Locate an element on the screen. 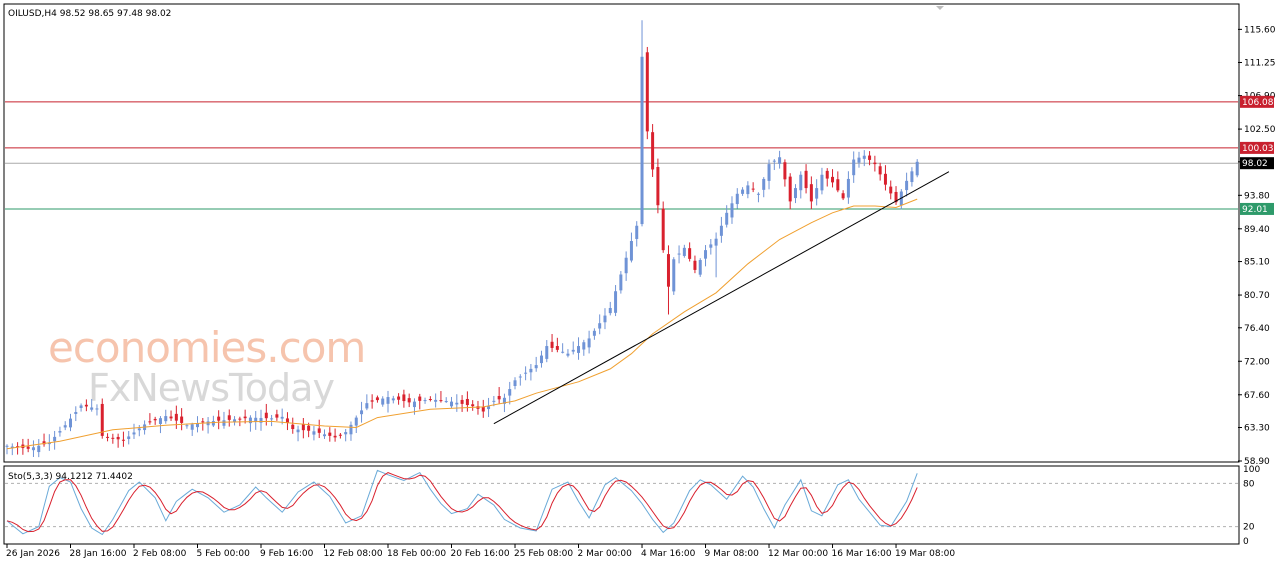  scroll-marker-icon is located at coordinates (940, 8).